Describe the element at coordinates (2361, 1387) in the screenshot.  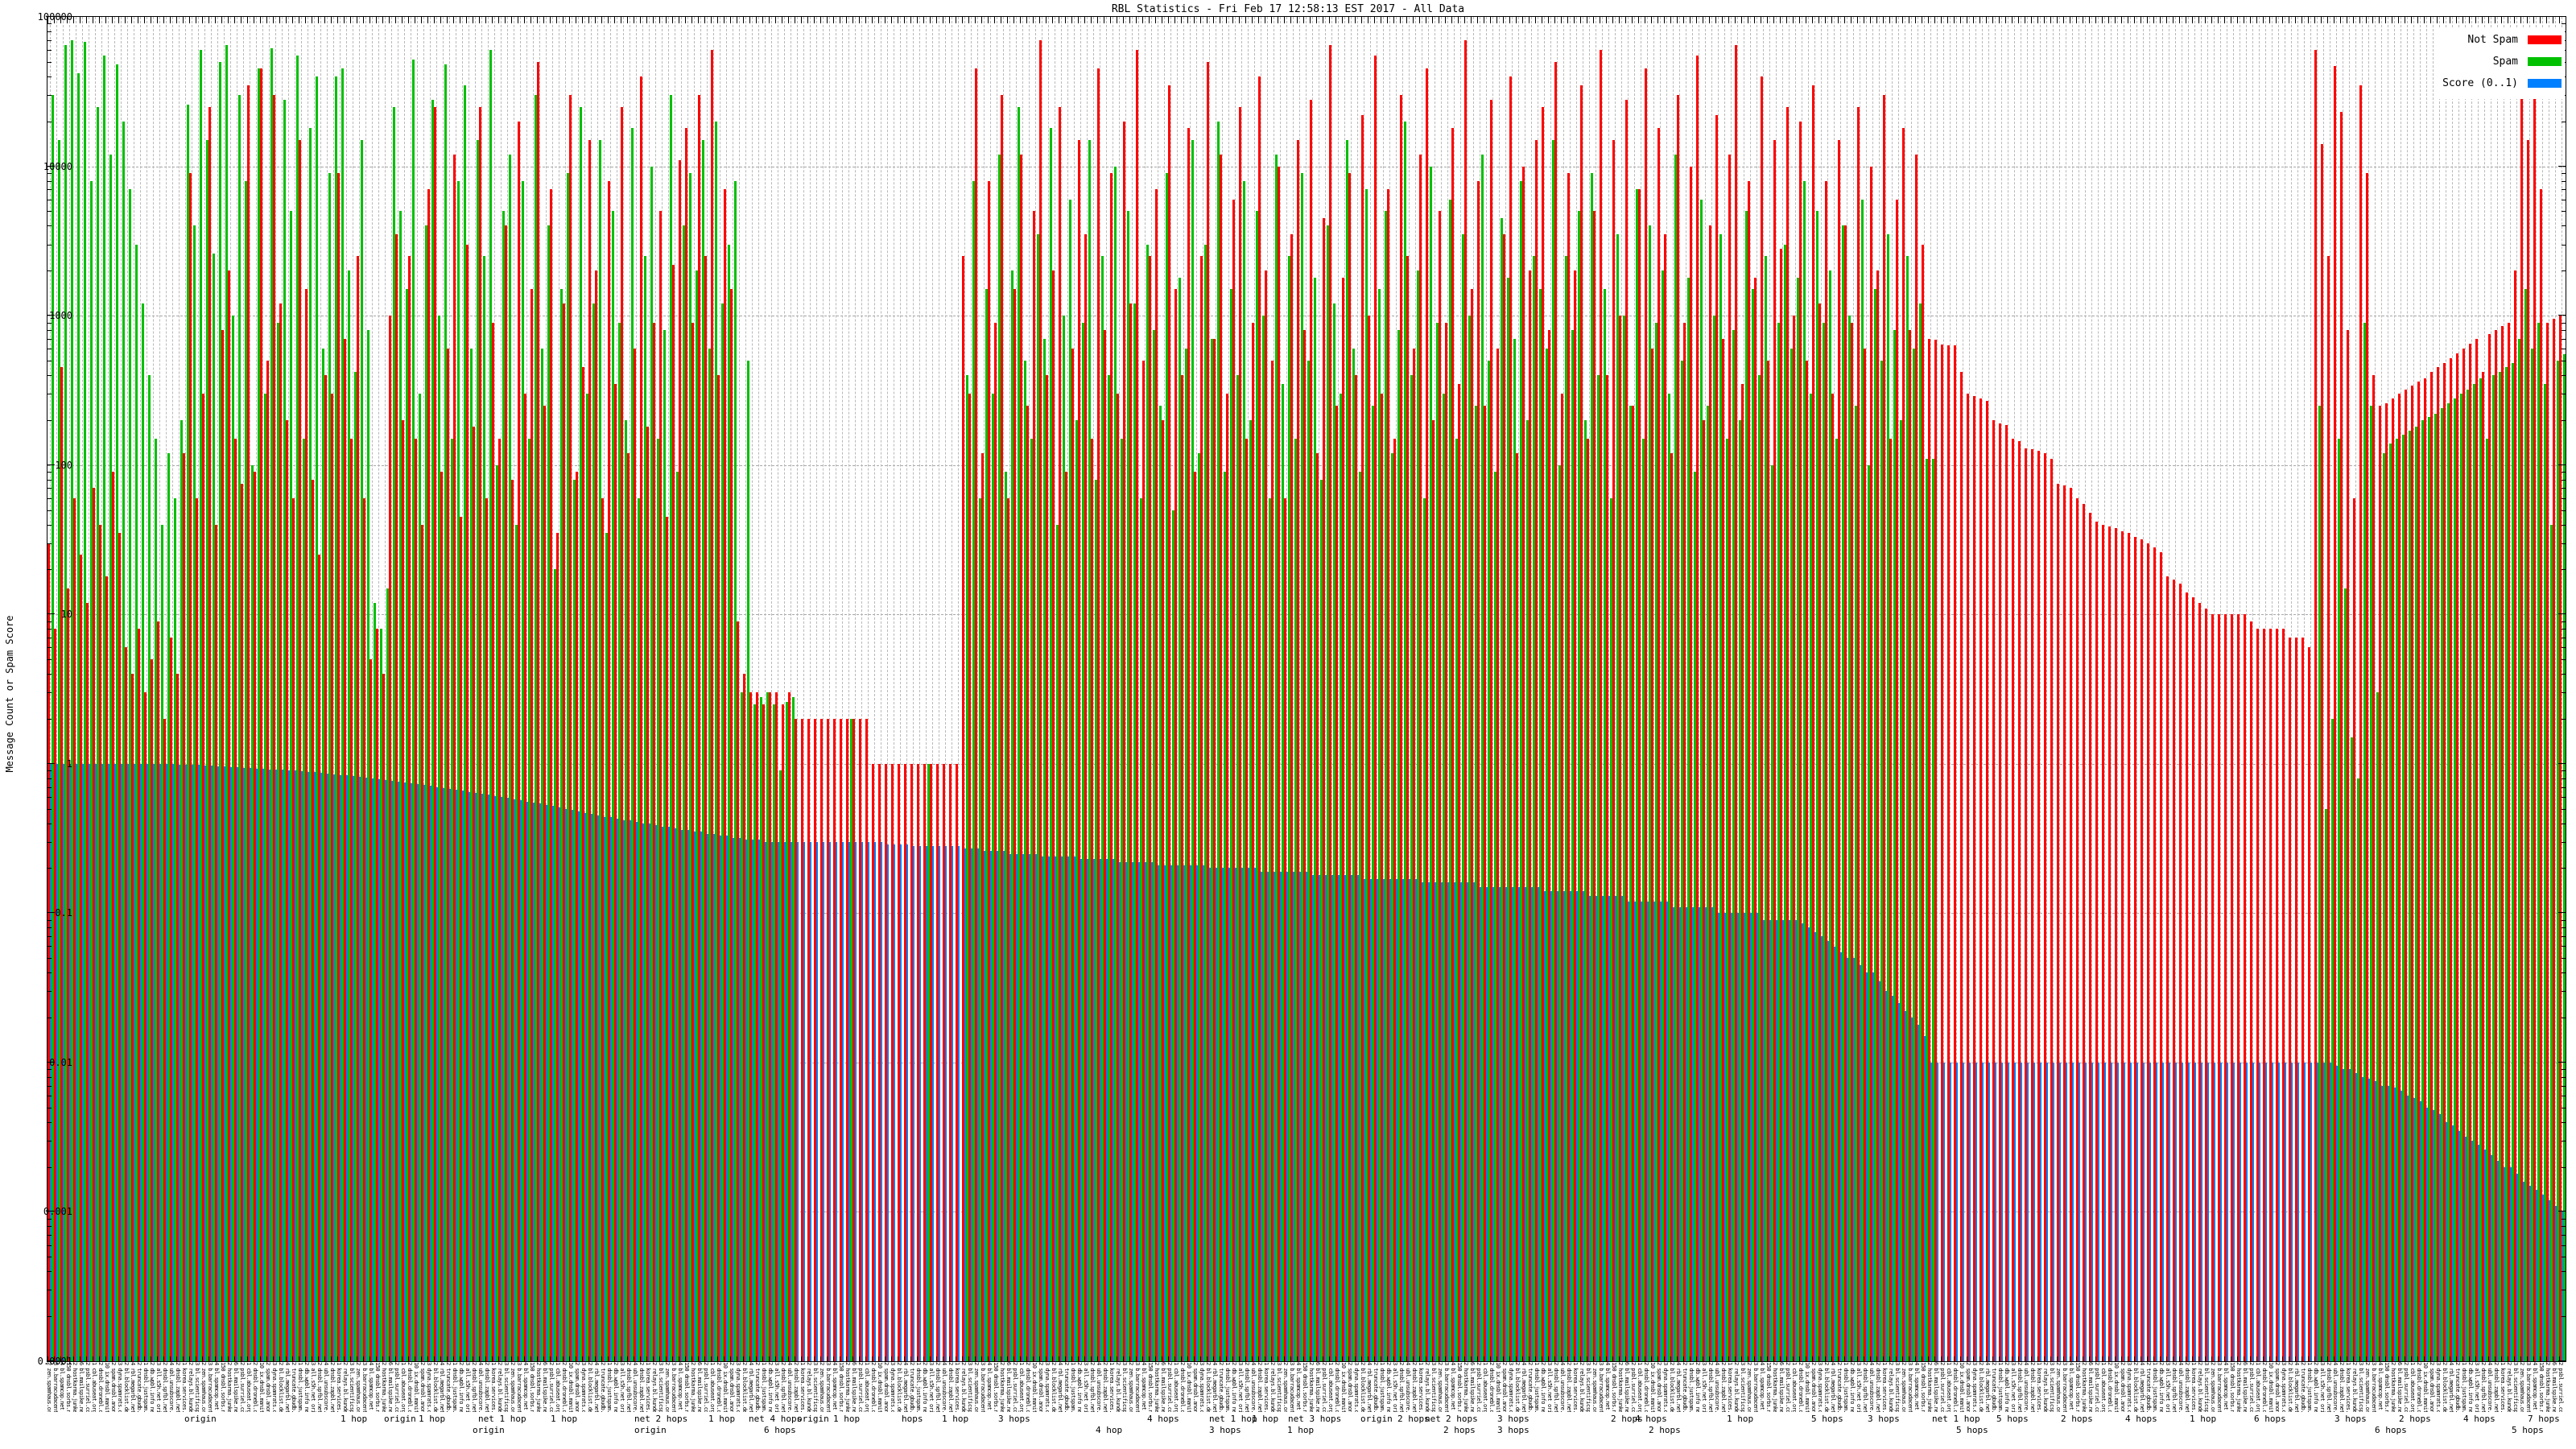
I see `x-tick-label: 3 bl.scientificspam.net 6 hops` at that location.